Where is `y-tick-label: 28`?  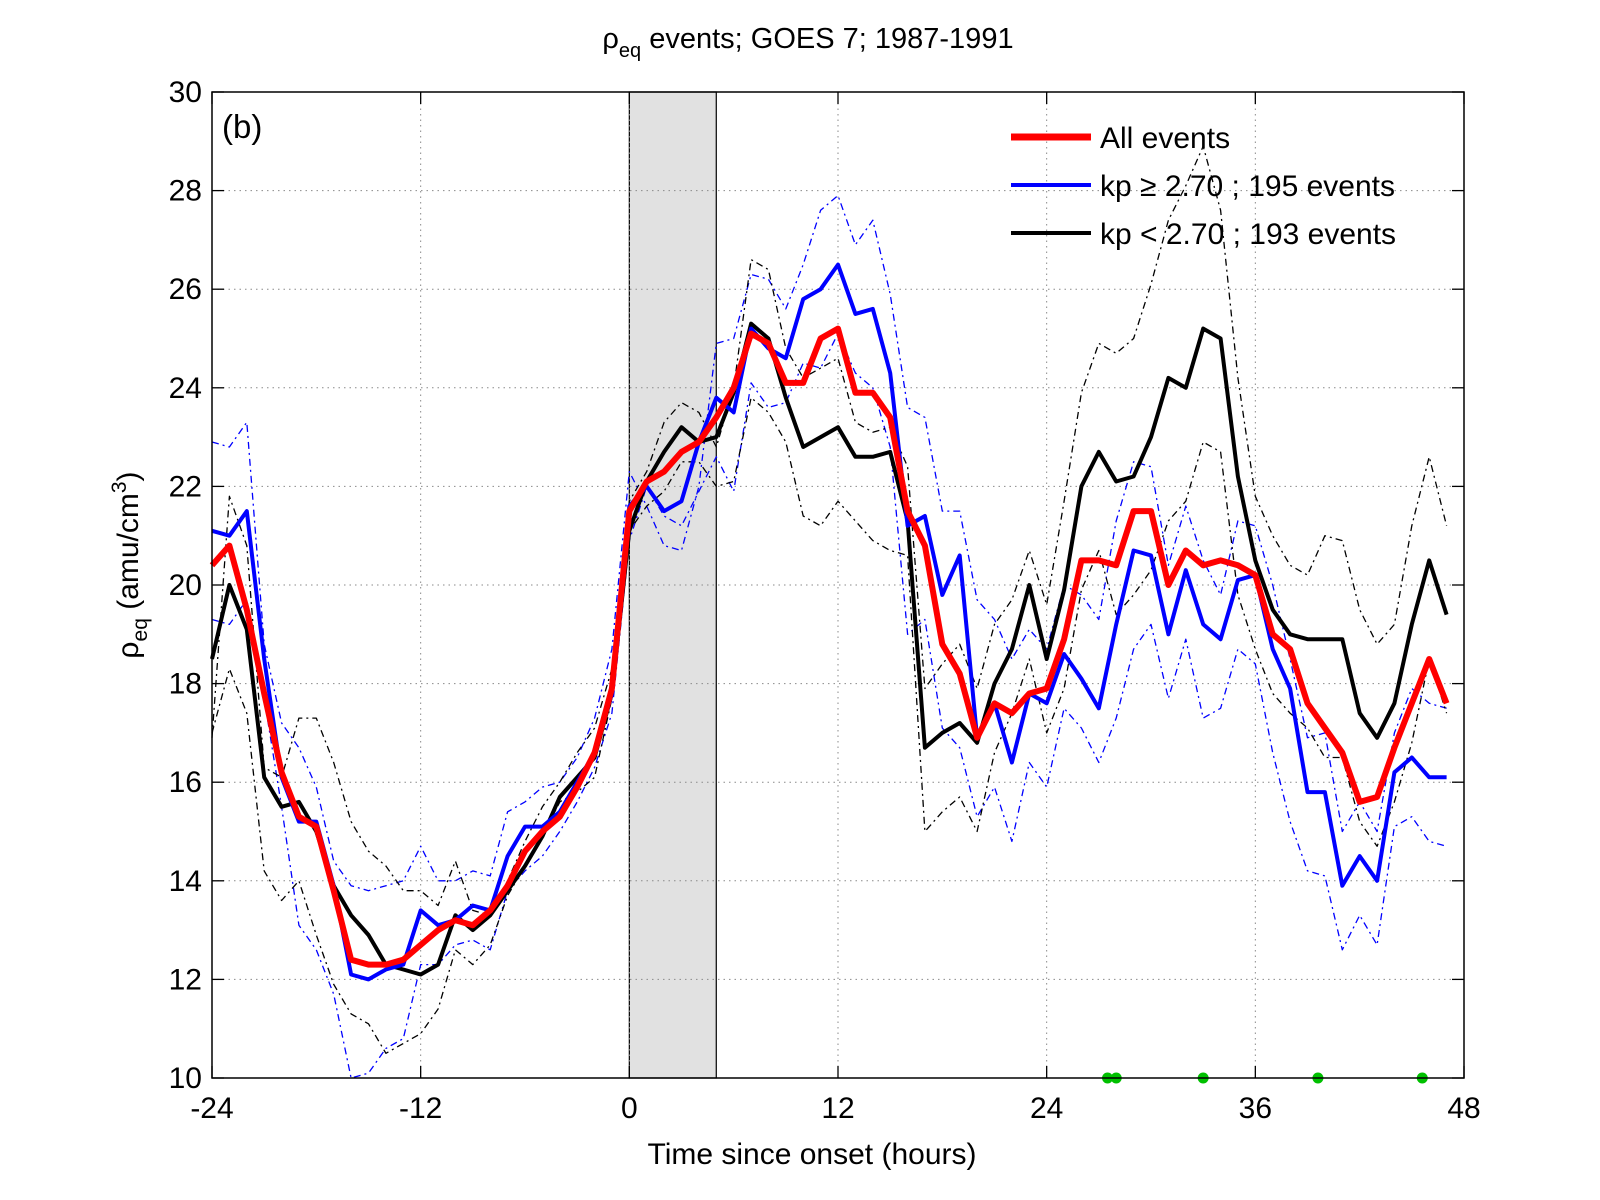
y-tick-label: 28 is located at coordinates (185, 191).